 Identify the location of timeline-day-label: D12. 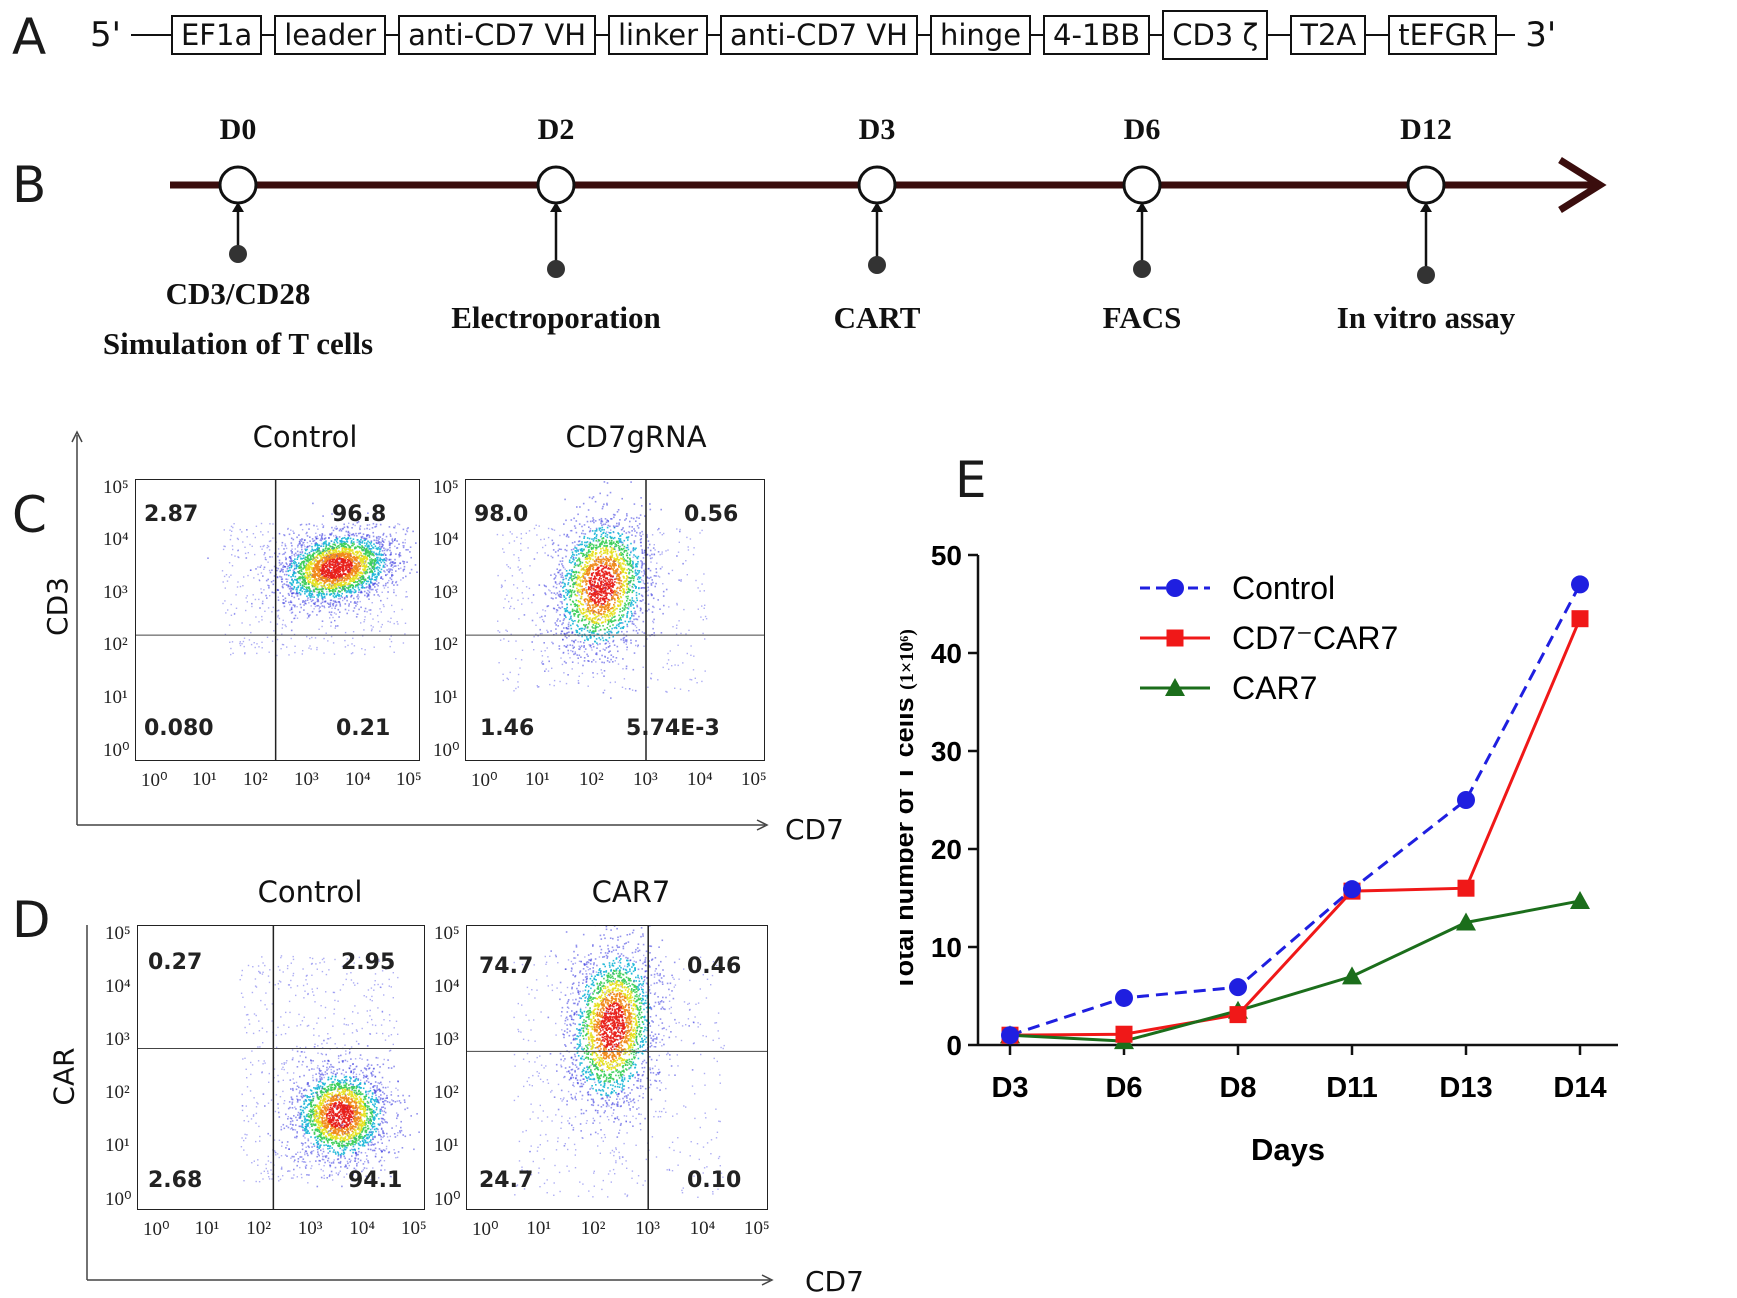
(1426, 130).